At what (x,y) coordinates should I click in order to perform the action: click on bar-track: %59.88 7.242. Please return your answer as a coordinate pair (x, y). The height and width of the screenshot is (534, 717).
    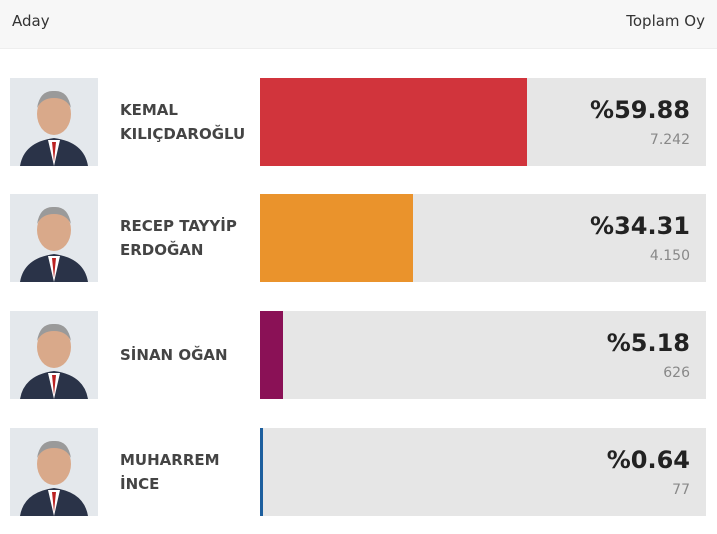
    Looking at the image, I should click on (483, 122).